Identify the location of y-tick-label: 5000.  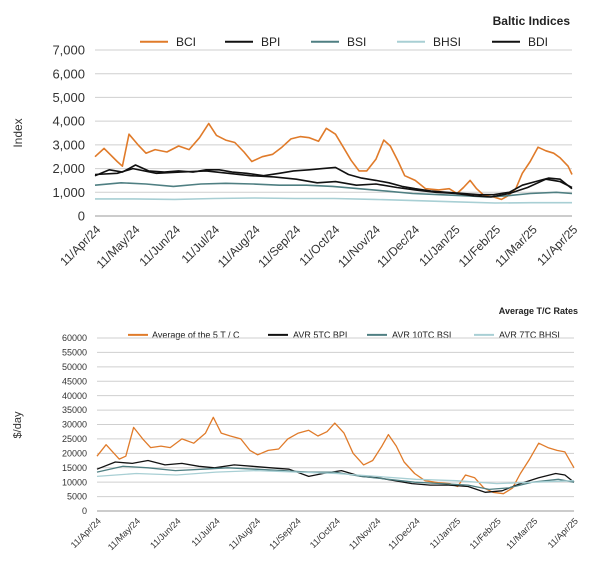
(77, 497).